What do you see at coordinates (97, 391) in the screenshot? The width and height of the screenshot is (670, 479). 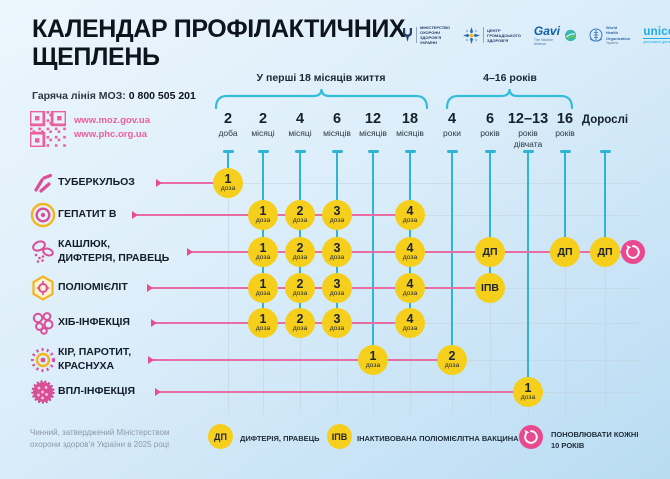 I see `row-label: ВПЛ-ІНФЕКЦІЯ` at bounding box center [97, 391].